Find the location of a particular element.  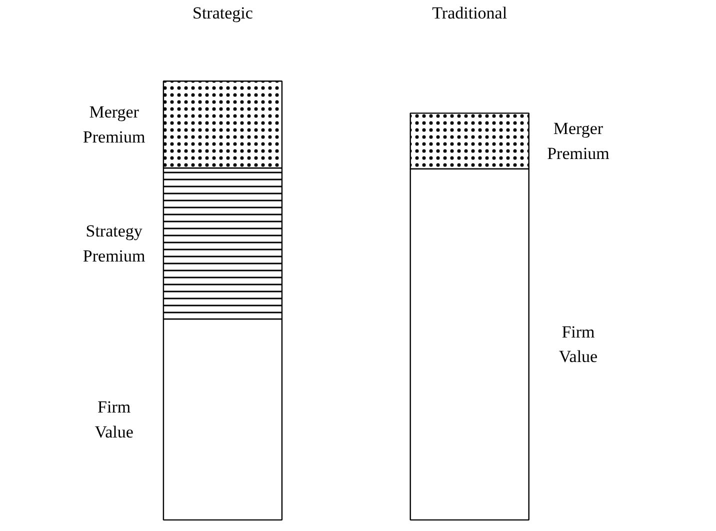

series-label: Strategy Premium is located at coordinates (114, 244).